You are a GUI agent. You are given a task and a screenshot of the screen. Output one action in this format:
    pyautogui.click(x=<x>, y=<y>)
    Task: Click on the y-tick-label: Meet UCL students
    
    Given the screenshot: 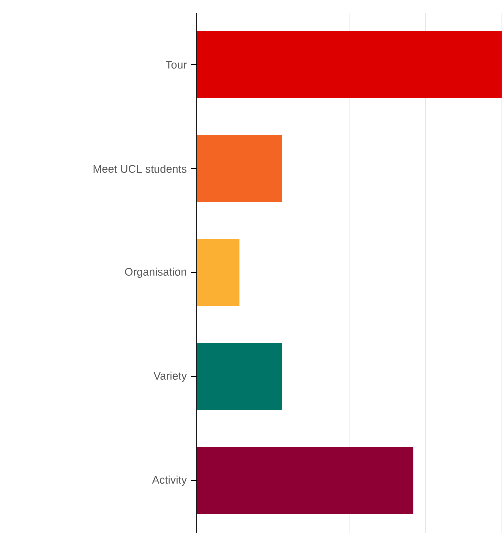 What is the action you would take?
    pyautogui.click(x=140, y=169)
    